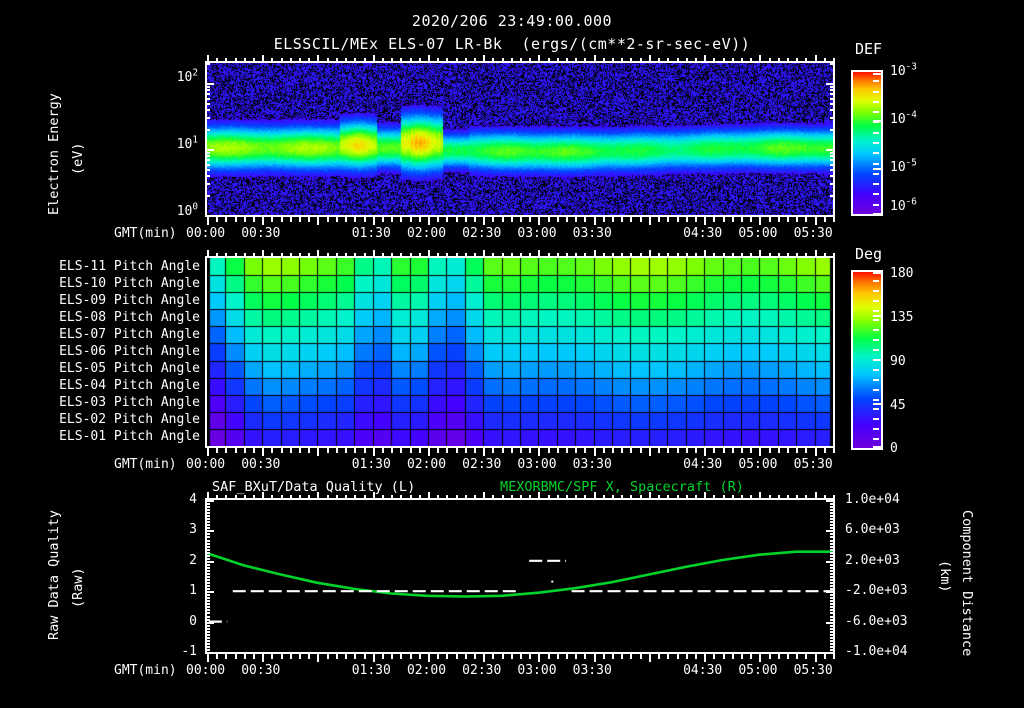 Image resolution: width=1024 pixels, height=708 pixels. Describe the element at coordinates (193, 621) in the screenshot. I see `panel3-ytick-left-0: 0` at that location.